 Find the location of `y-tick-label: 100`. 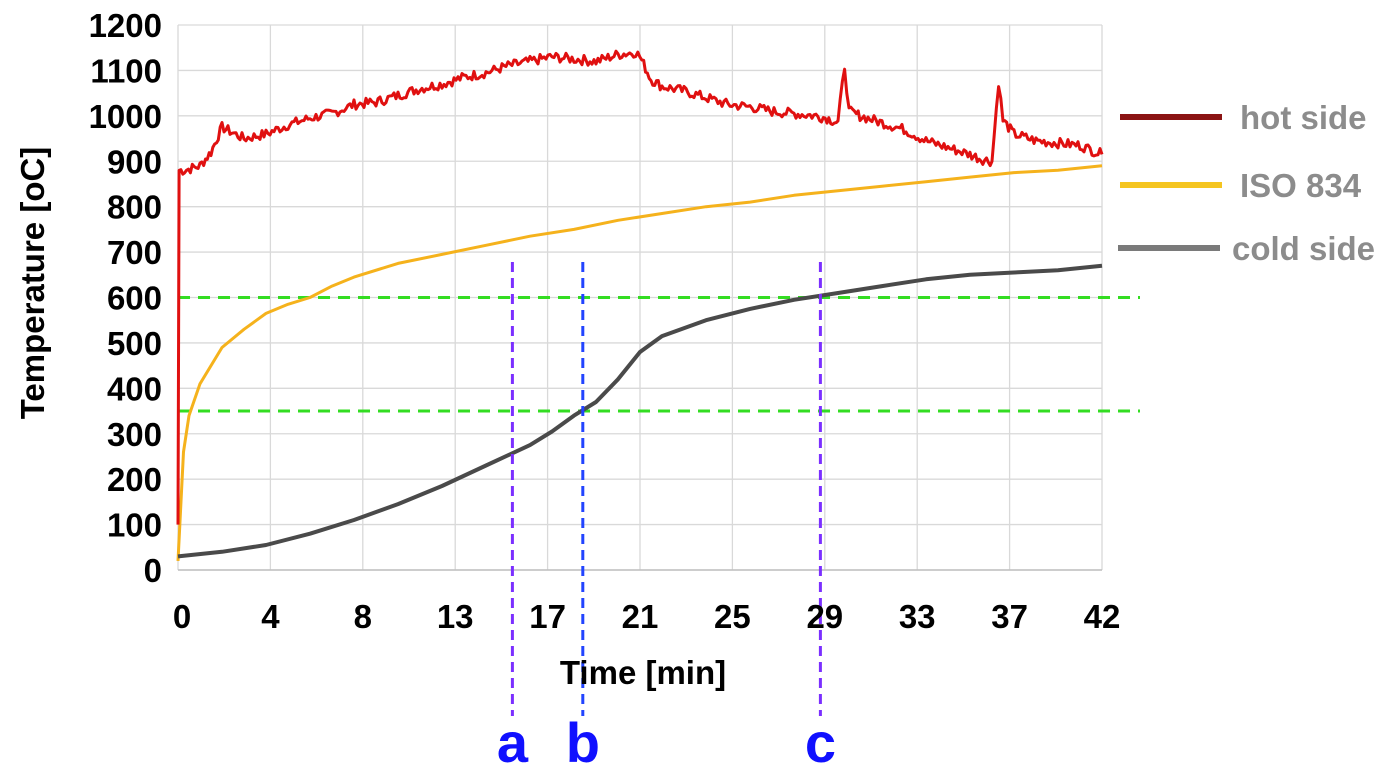

y-tick-label: 100 is located at coordinates (134, 525).